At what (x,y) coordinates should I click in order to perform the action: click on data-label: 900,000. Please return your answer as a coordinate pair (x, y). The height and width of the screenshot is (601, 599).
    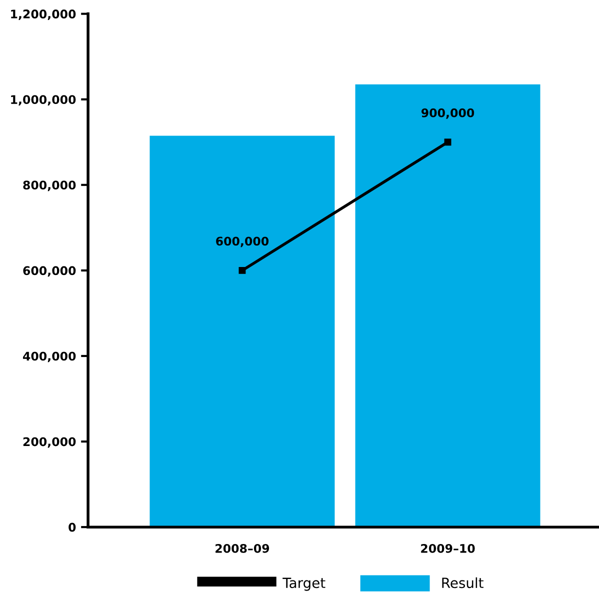
    Looking at the image, I should click on (447, 113).